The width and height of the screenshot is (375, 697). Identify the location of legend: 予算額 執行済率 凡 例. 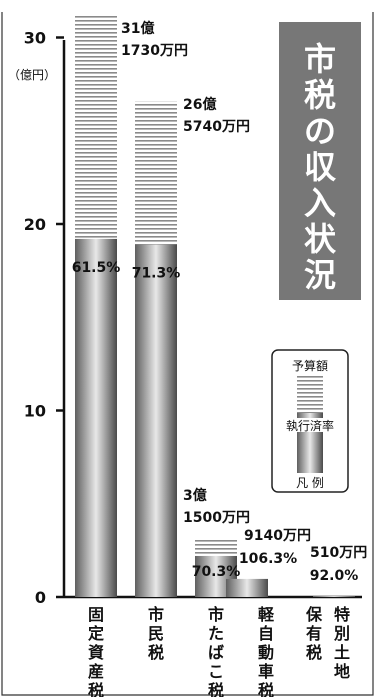
(310, 421).